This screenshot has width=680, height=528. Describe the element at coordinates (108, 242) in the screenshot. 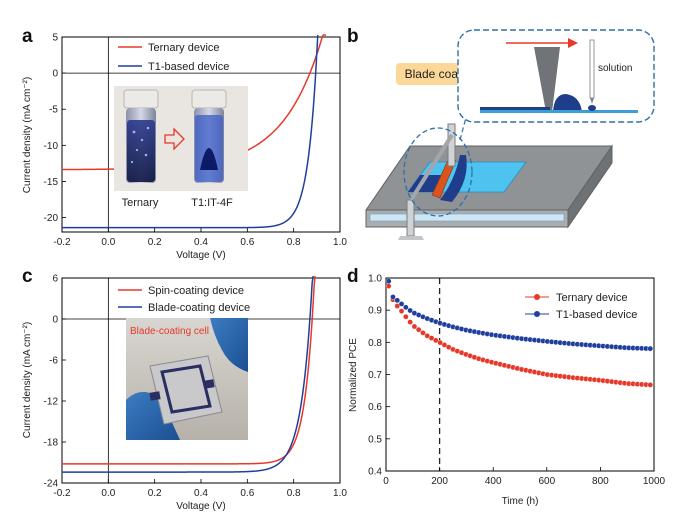

I see `panel-a-xtick-label: 0.0` at that location.